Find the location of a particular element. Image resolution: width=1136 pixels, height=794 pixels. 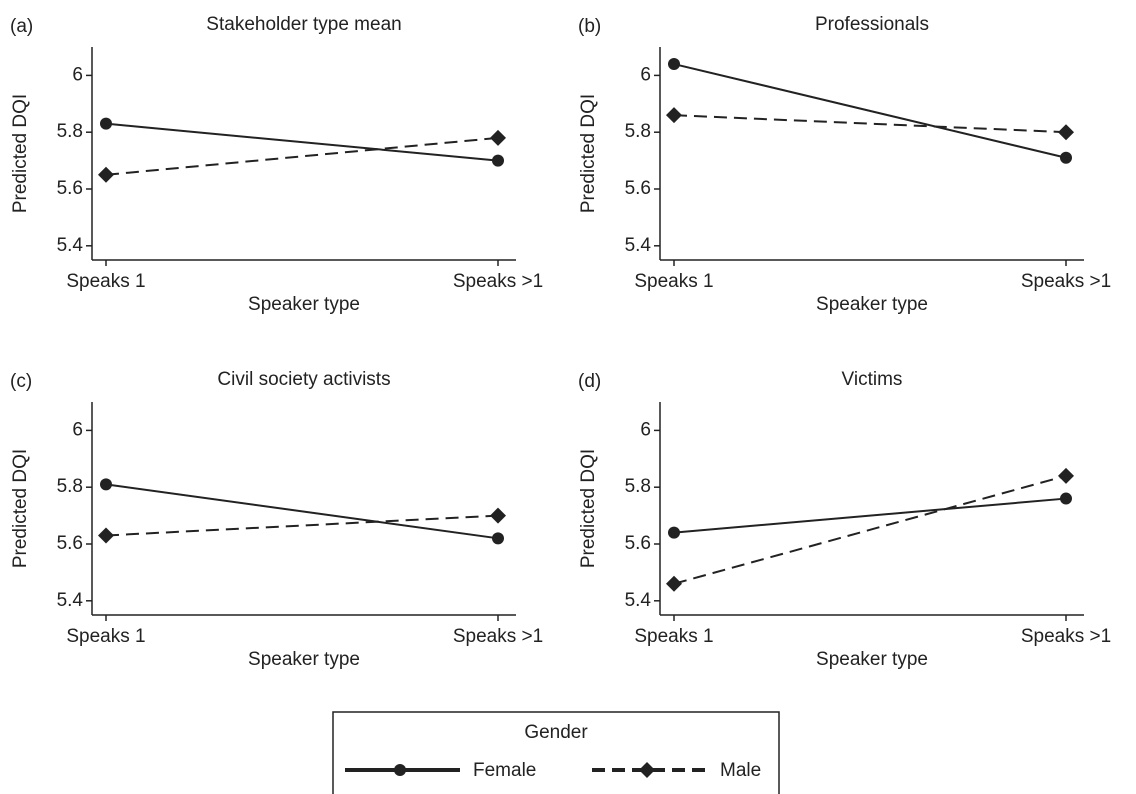

legend-title: Gender is located at coordinates (556, 732).